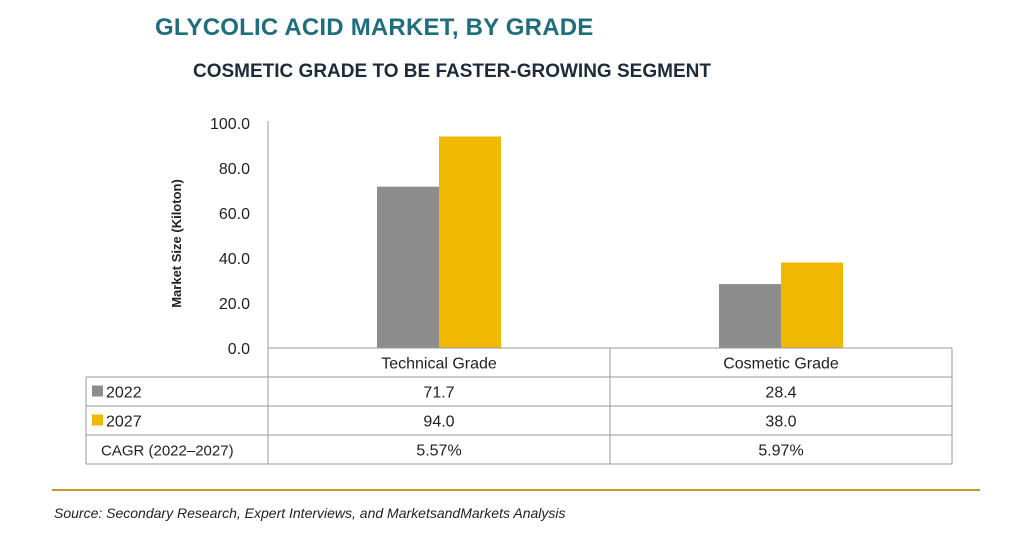 Image resolution: width=1024 pixels, height=536 pixels. Describe the element at coordinates (124, 393) in the screenshot. I see `legend-label: 2022` at that location.